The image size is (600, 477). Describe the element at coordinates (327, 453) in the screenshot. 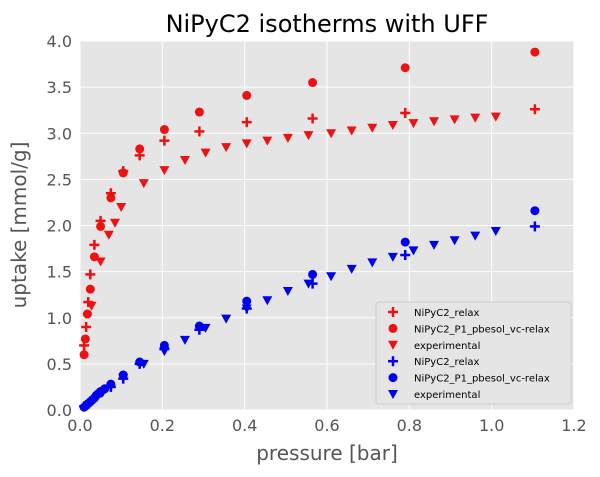

I see `x-axis-label: pressure [bar]` at that location.